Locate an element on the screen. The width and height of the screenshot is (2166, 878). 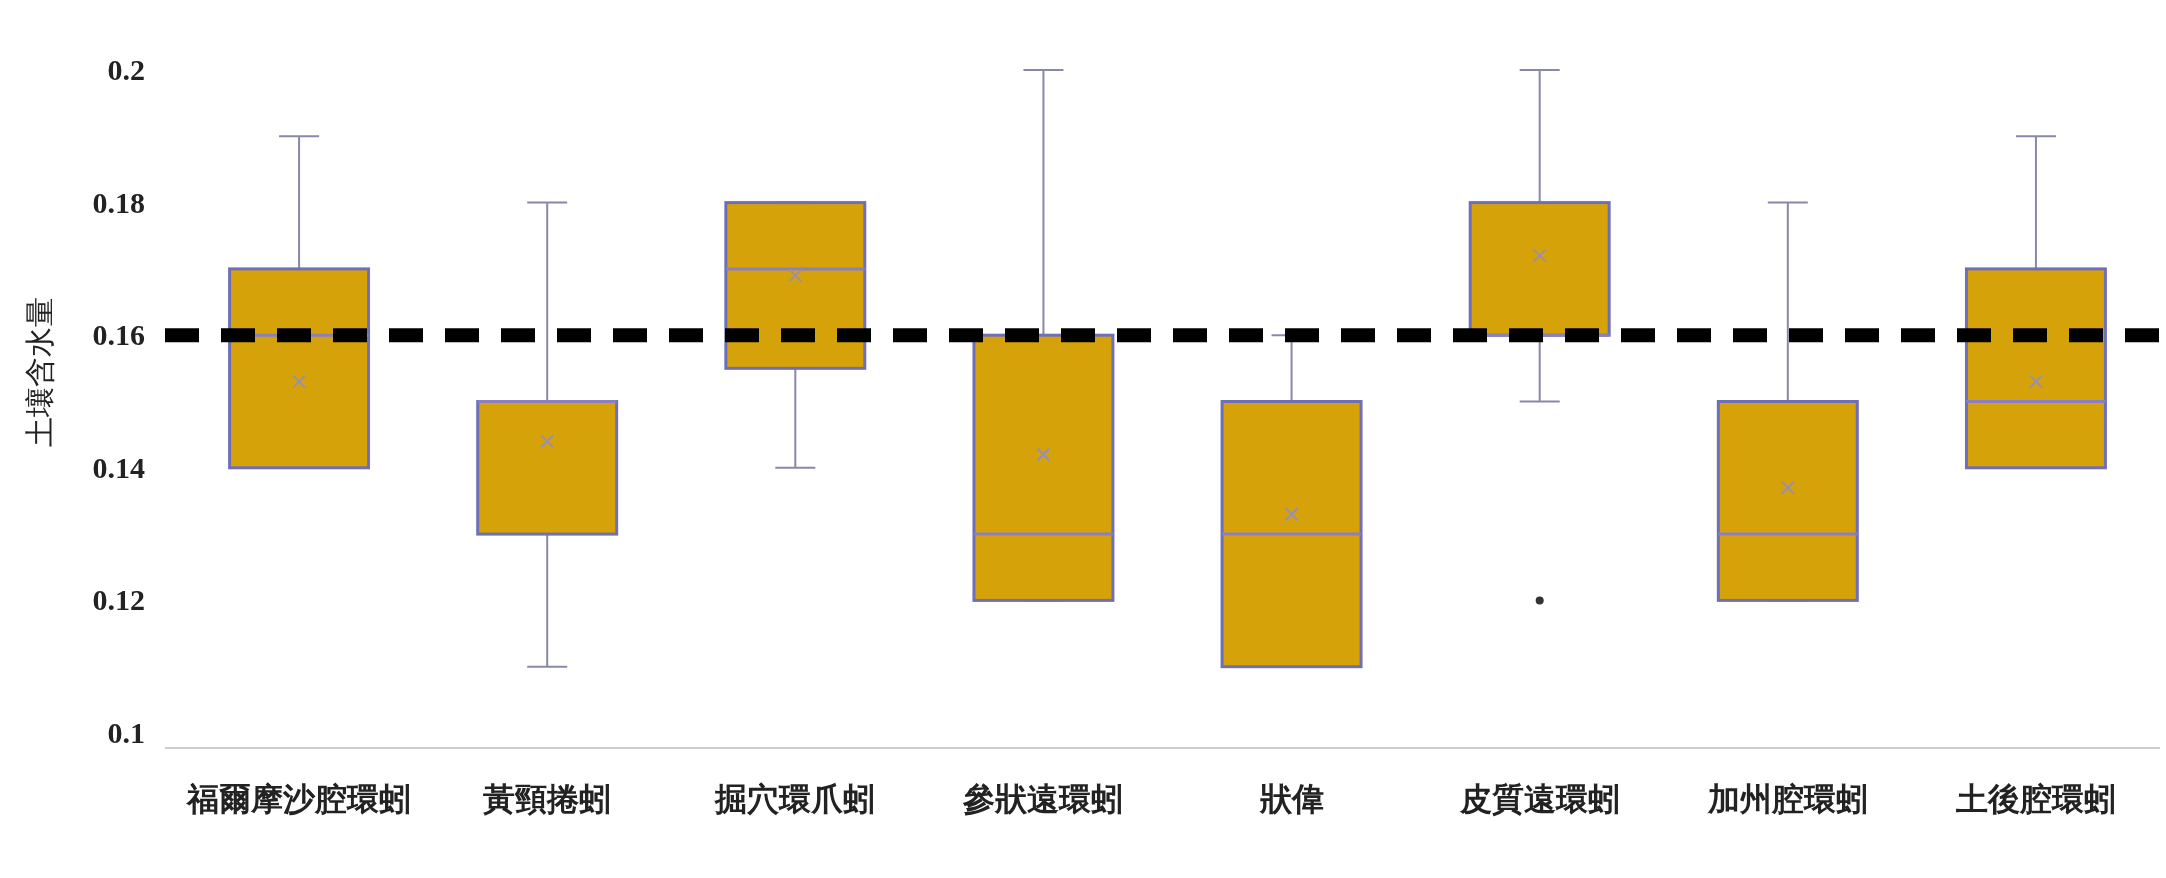
x-tick-label: 狀偉 is located at coordinates (1291, 799).